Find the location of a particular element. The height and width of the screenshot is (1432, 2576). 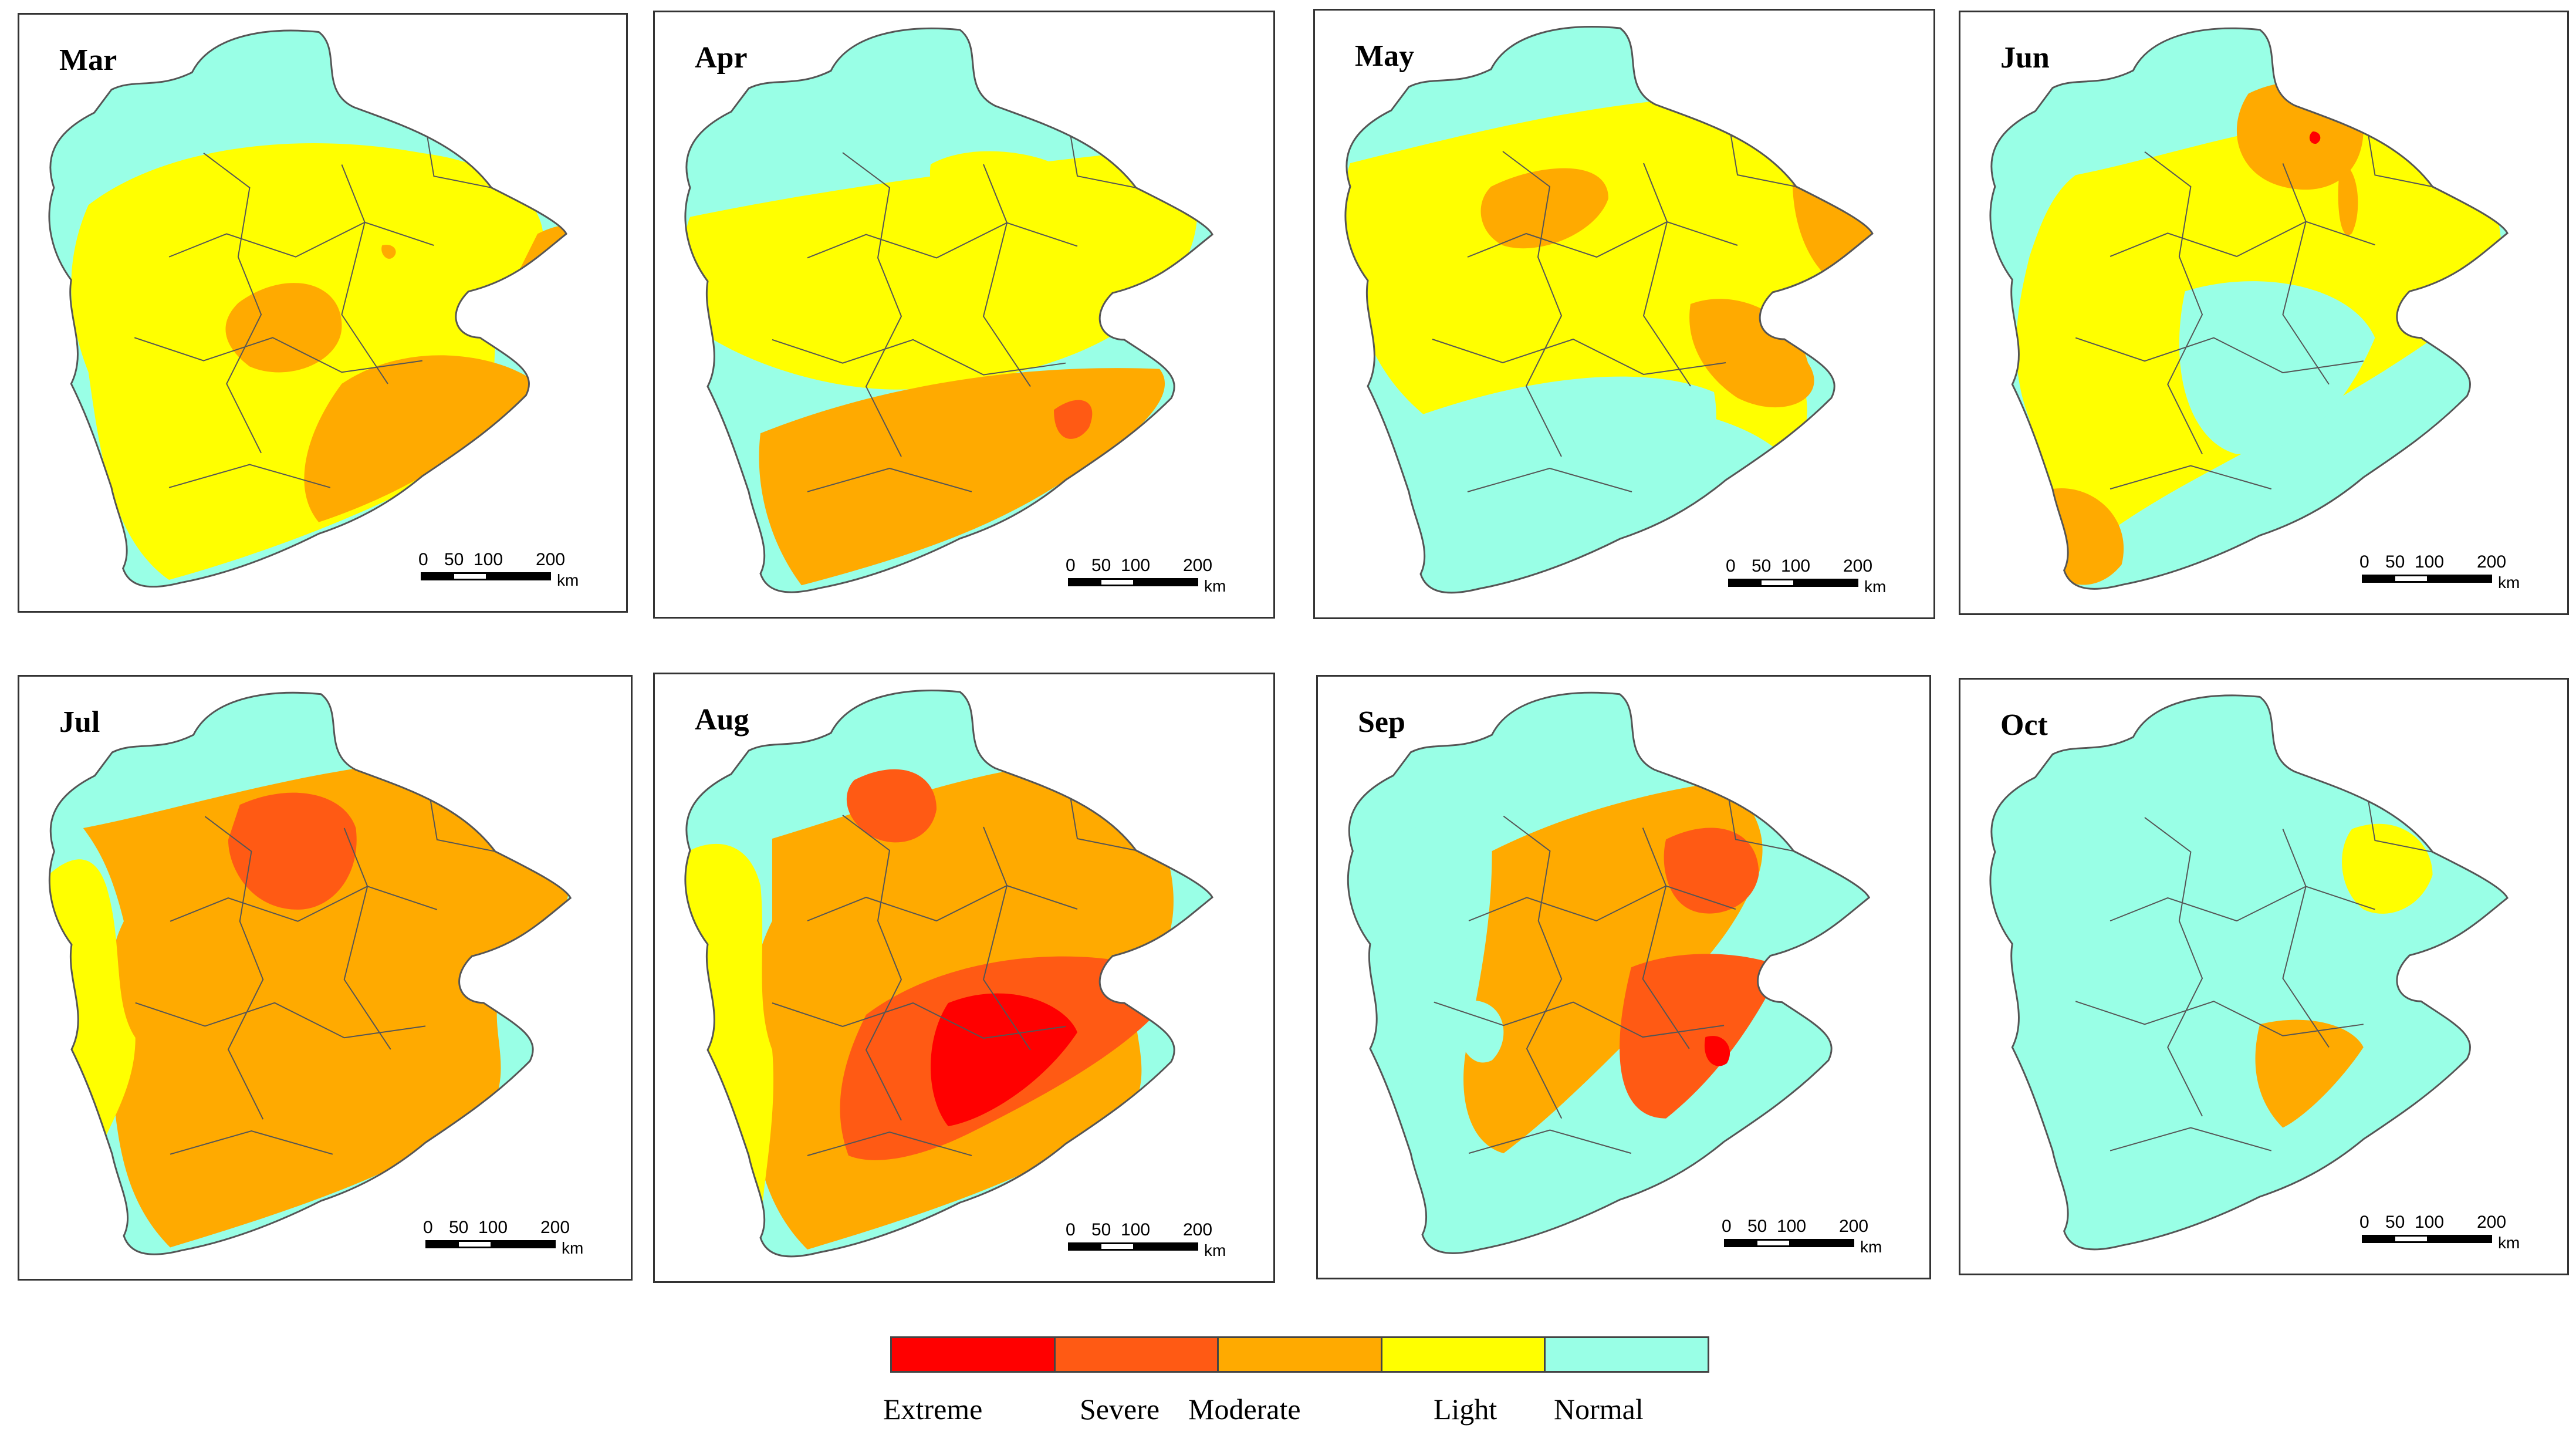

month-label: Apr is located at coordinates (721, 58).